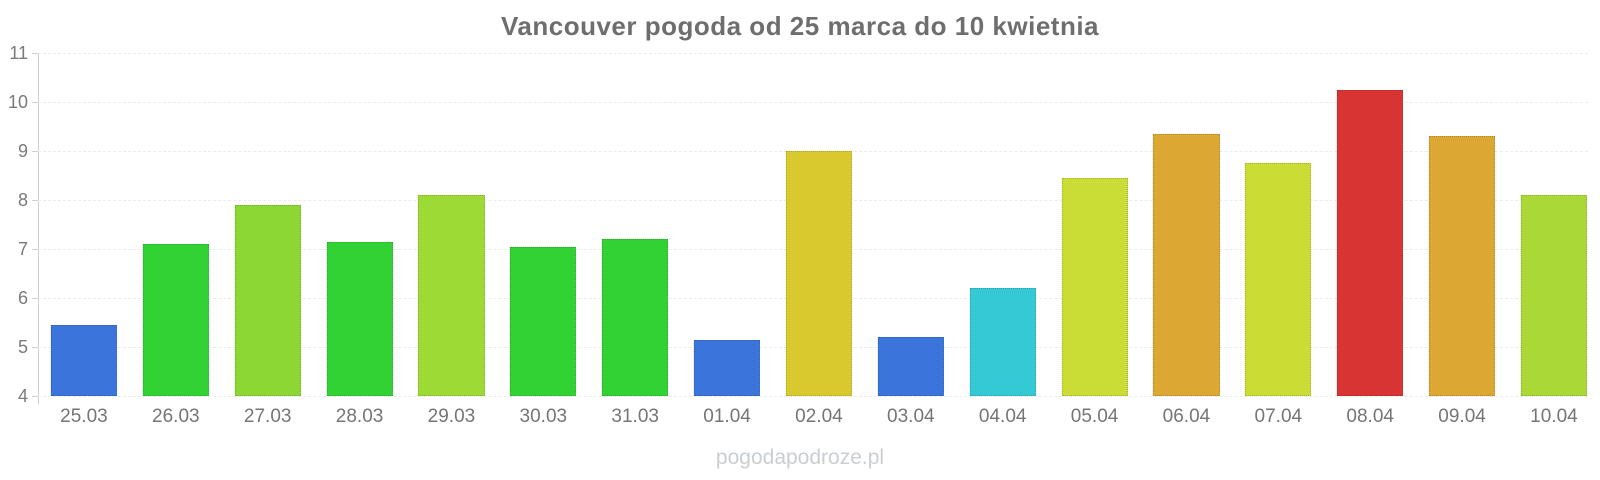 The image size is (1600, 480). What do you see at coordinates (1186, 264) in the screenshot?
I see `bar-06.04` at bounding box center [1186, 264].